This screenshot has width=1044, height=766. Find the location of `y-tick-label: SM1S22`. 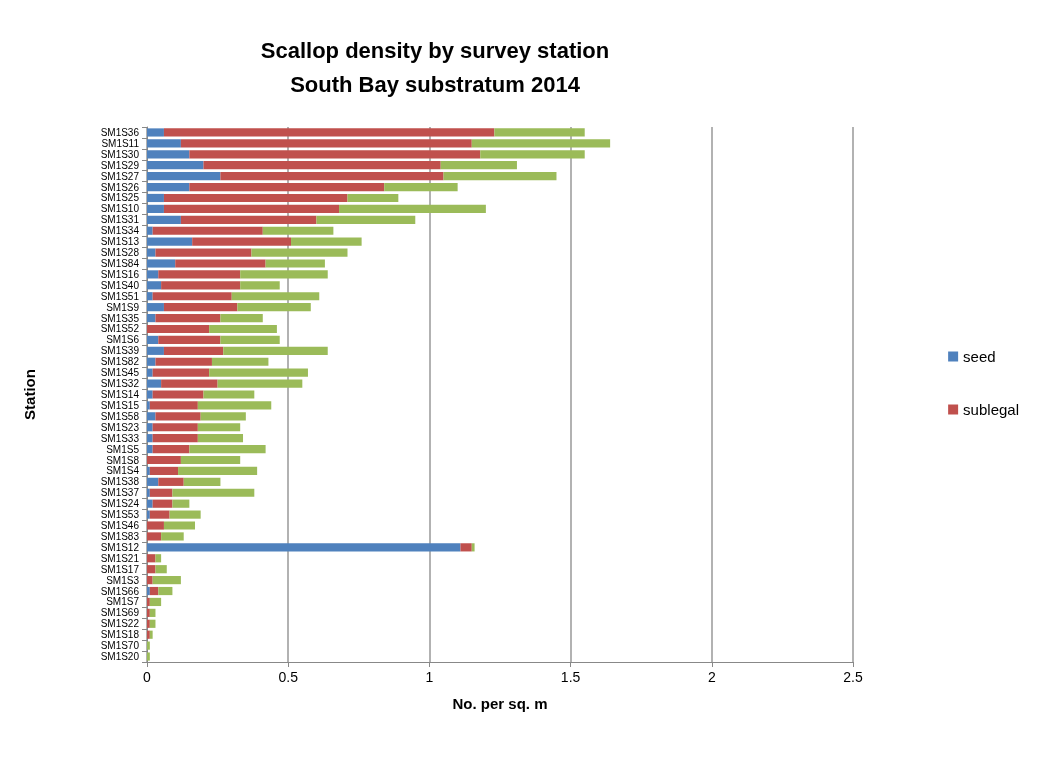

y-tick-label: SM1S22 is located at coordinates (120, 624).